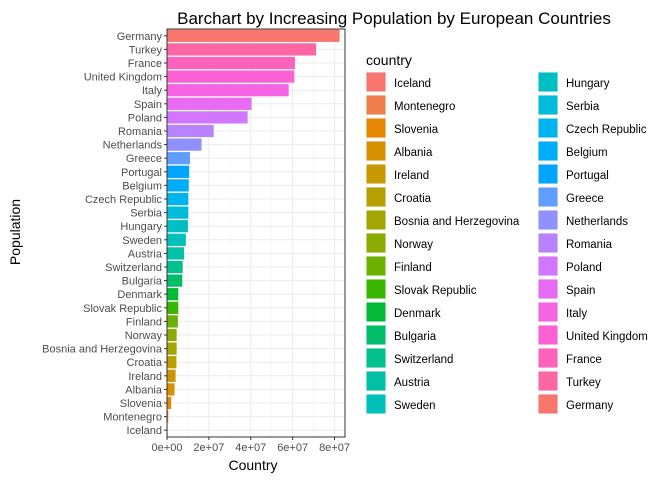 Image resolution: width=672 pixels, height=480 pixels. Describe the element at coordinates (208, 448) in the screenshot. I see `x-tick-label: 2e+07` at that location.